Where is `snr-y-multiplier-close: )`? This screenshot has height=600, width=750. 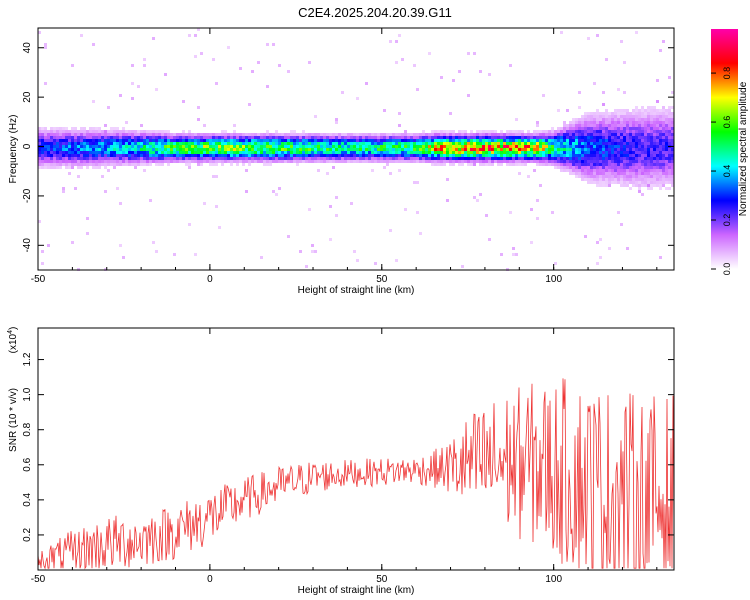
snr-y-multiplier-close: ) is located at coordinates (13, 328).